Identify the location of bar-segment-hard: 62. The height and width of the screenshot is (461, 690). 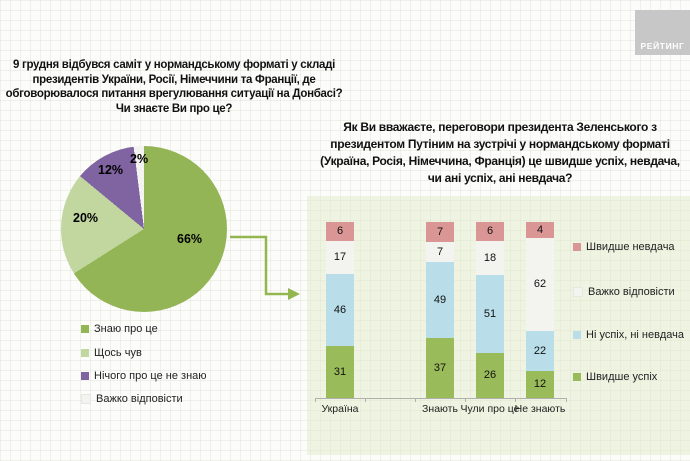
(540, 285).